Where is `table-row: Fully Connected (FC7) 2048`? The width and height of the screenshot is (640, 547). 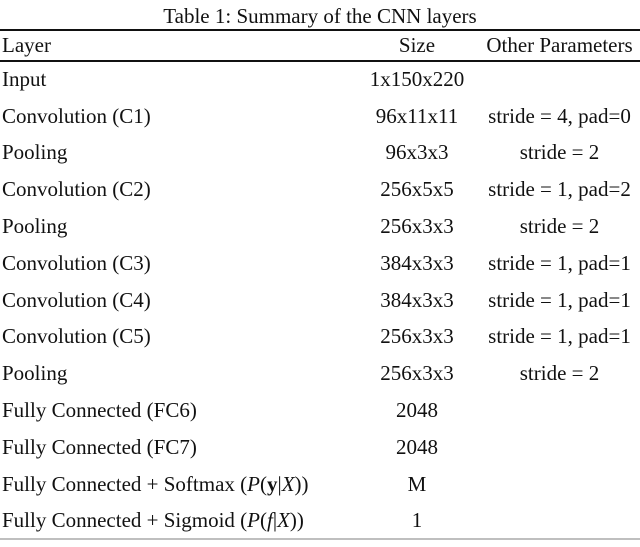 table-row: Fully Connected (FC7) 2048 is located at coordinates (320, 447).